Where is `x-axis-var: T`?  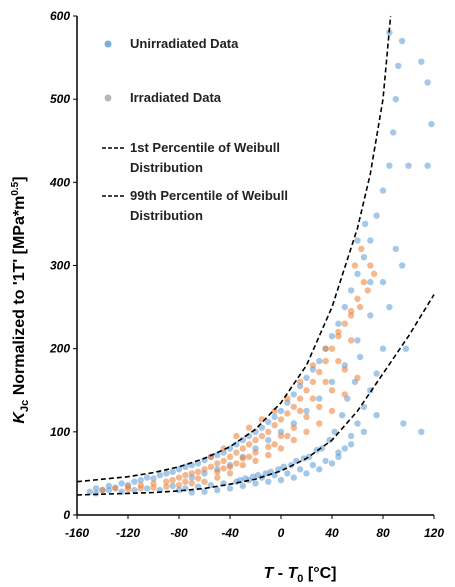
x-axis-var: T is located at coordinates (269, 573).